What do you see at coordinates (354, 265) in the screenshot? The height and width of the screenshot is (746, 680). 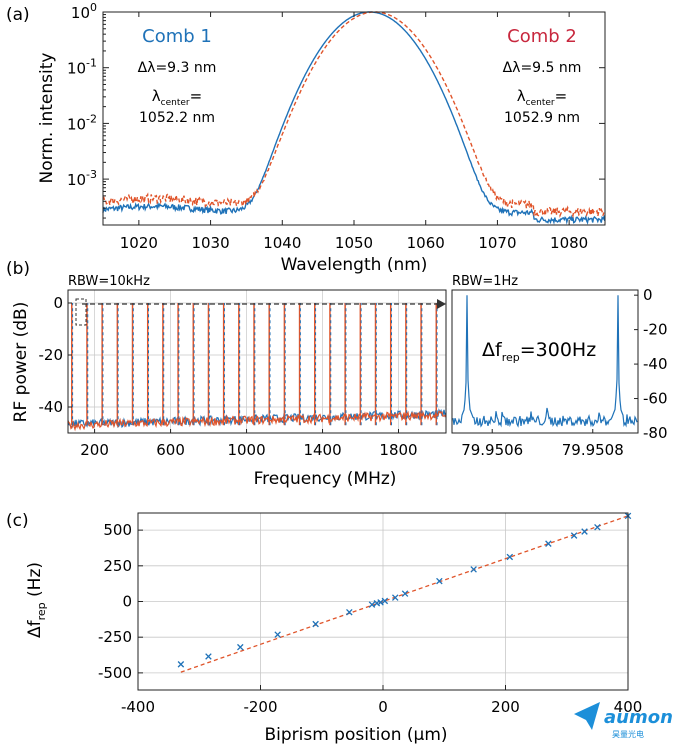 I see `panel-a-xlabel: Wavelength (nm)` at bounding box center [354, 265].